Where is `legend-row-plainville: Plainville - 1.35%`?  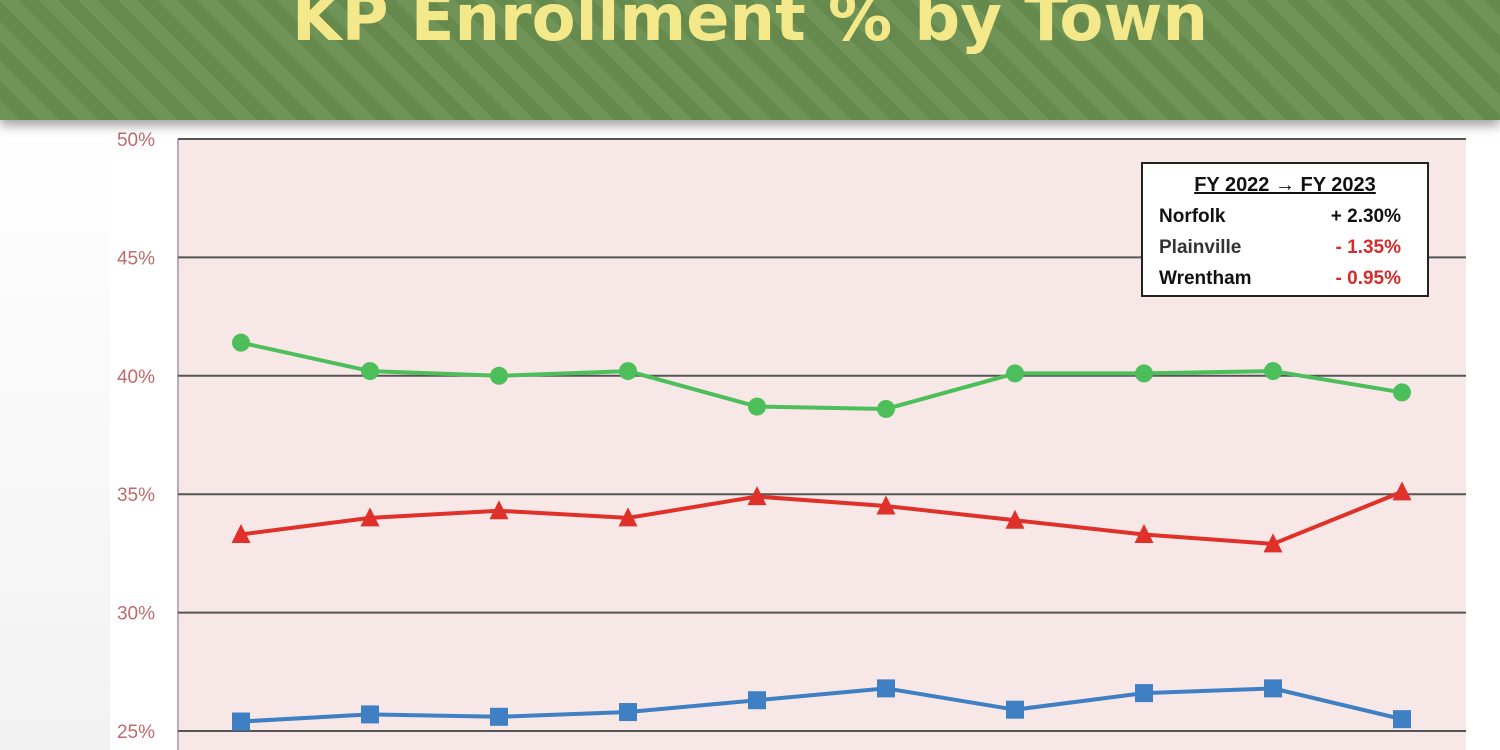
legend-row-plainville: Plainville - 1.35% is located at coordinates (1280, 250).